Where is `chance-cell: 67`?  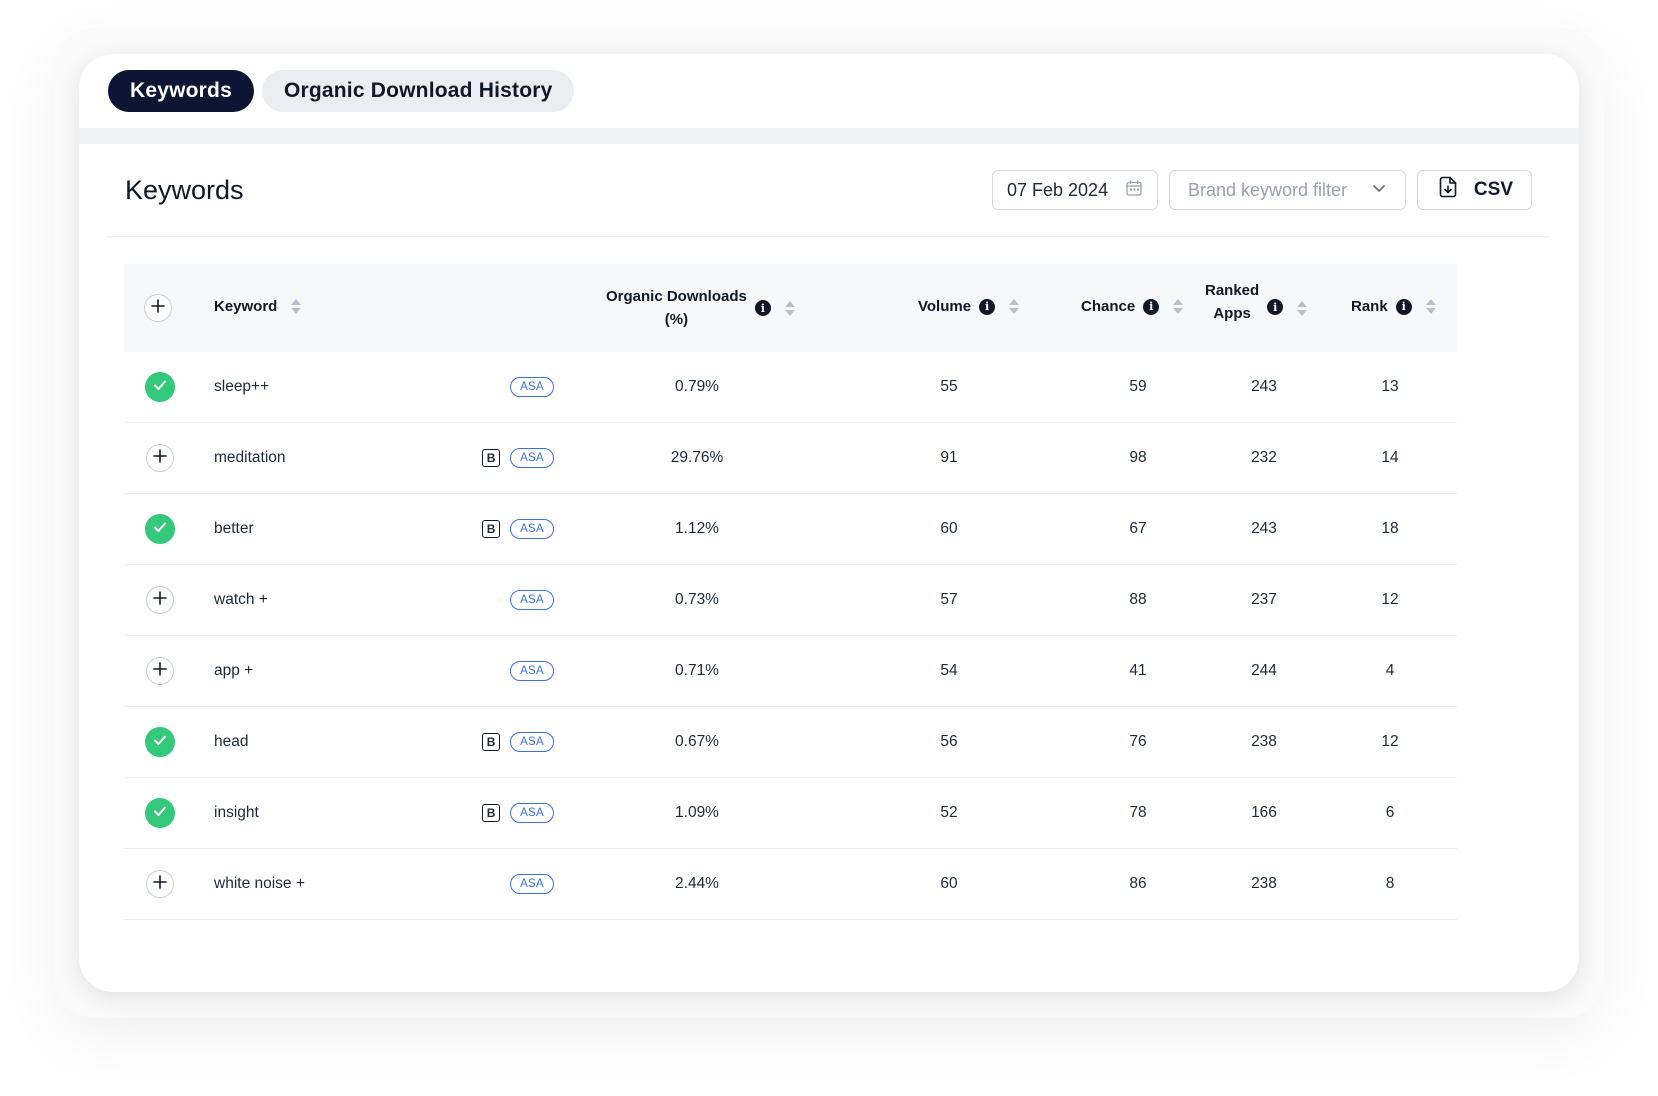
chance-cell: 67 is located at coordinates (1138, 528).